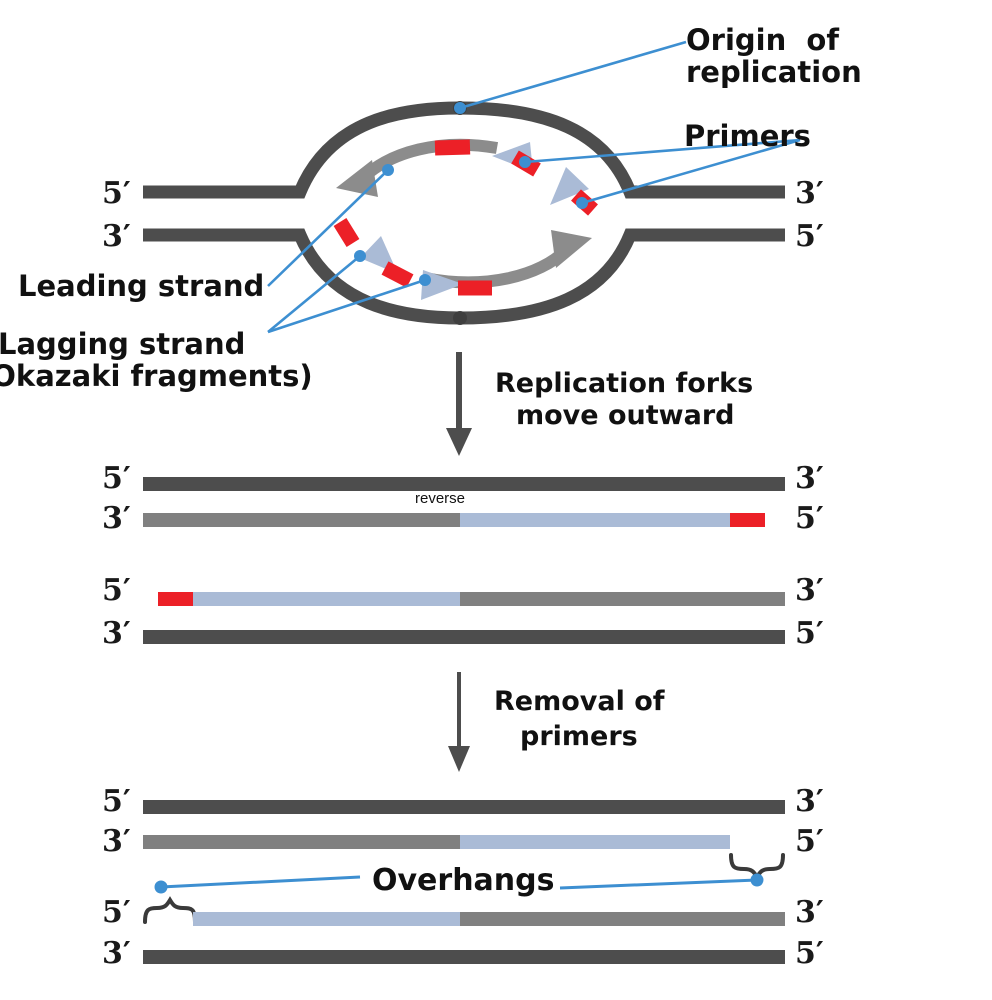 The width and height of the screenshot is (992, 1000). I want to click on panel-overhang-bottom, so click(464, 930).